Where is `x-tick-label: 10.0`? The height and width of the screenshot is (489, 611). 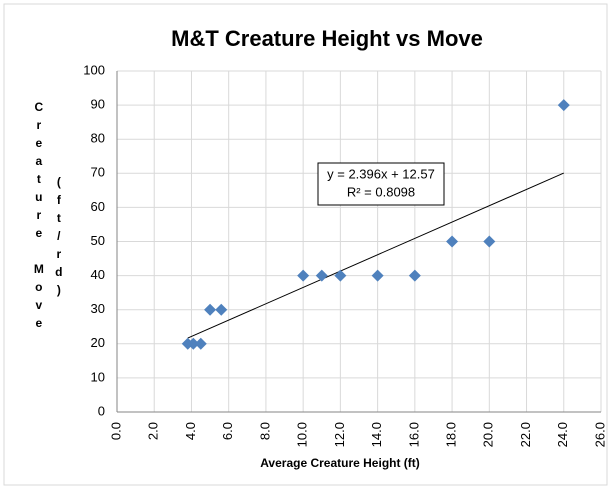
x-tick-label: 10.0 is located at coordinates (302, 434).